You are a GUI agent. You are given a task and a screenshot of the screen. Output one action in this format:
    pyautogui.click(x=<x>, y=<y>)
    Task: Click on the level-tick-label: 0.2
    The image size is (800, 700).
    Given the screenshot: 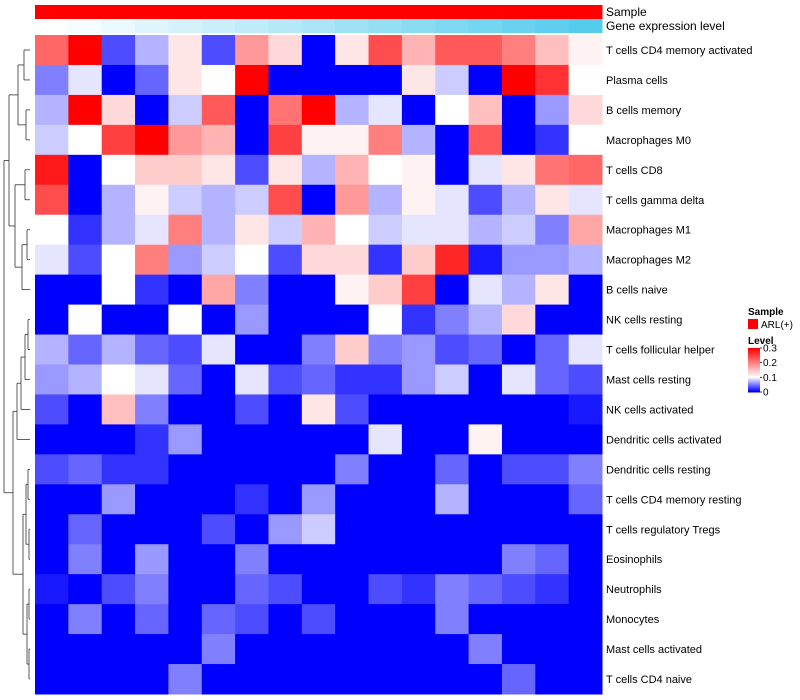 What is the action you would take?
    pyautogui.click(x=770, y=363)
    